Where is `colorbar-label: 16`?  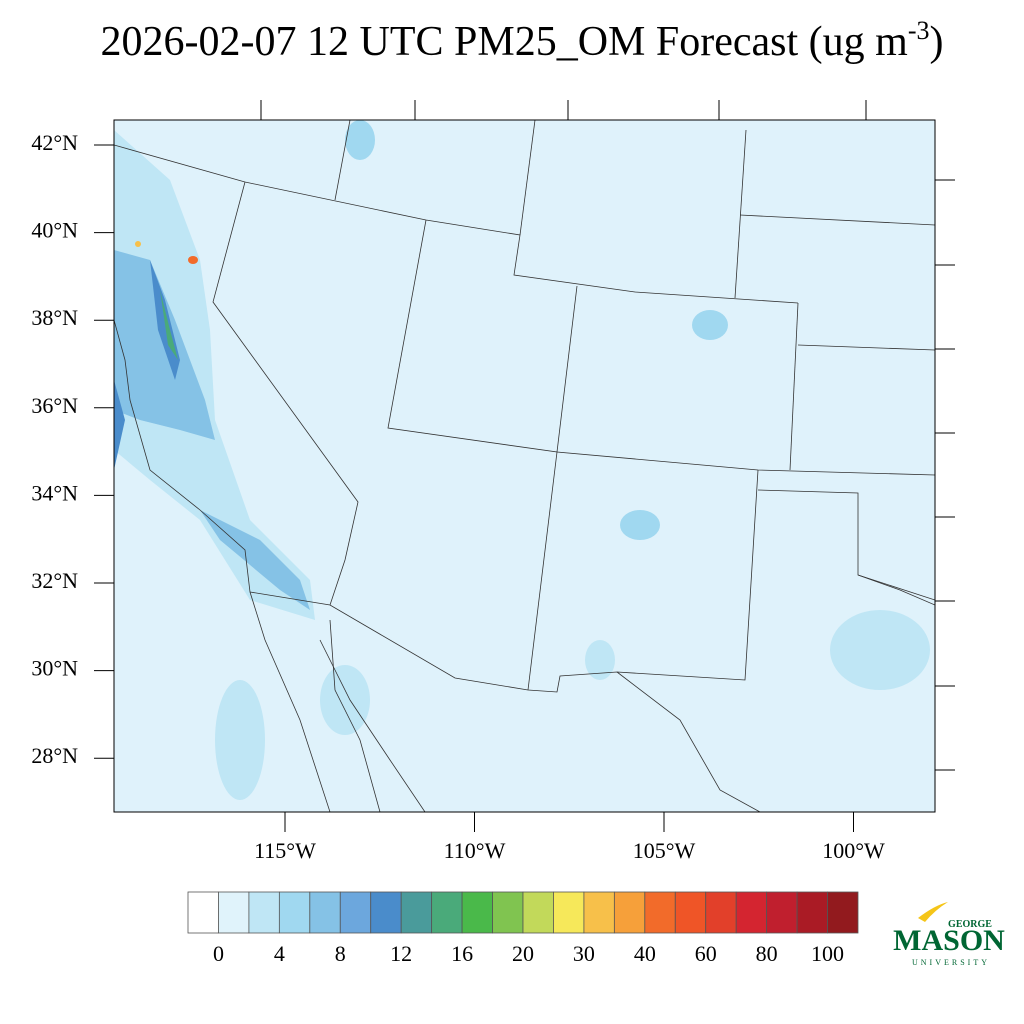
colorbar-label: 16 is located at coordinates (462, 953).